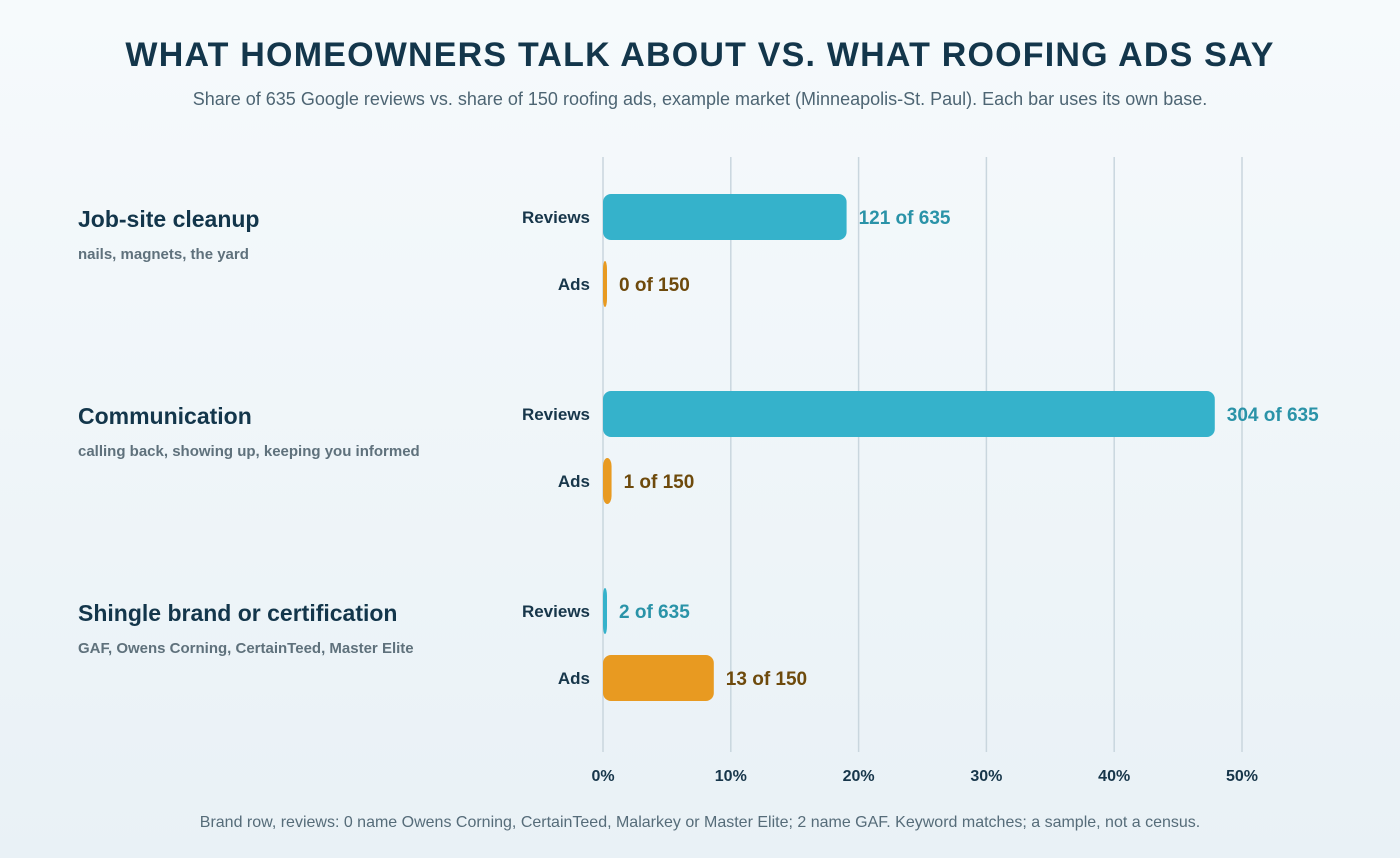 The image size is (1400, 858). I want to click on bar-value-label: 2 of 635, so click(654, 612).